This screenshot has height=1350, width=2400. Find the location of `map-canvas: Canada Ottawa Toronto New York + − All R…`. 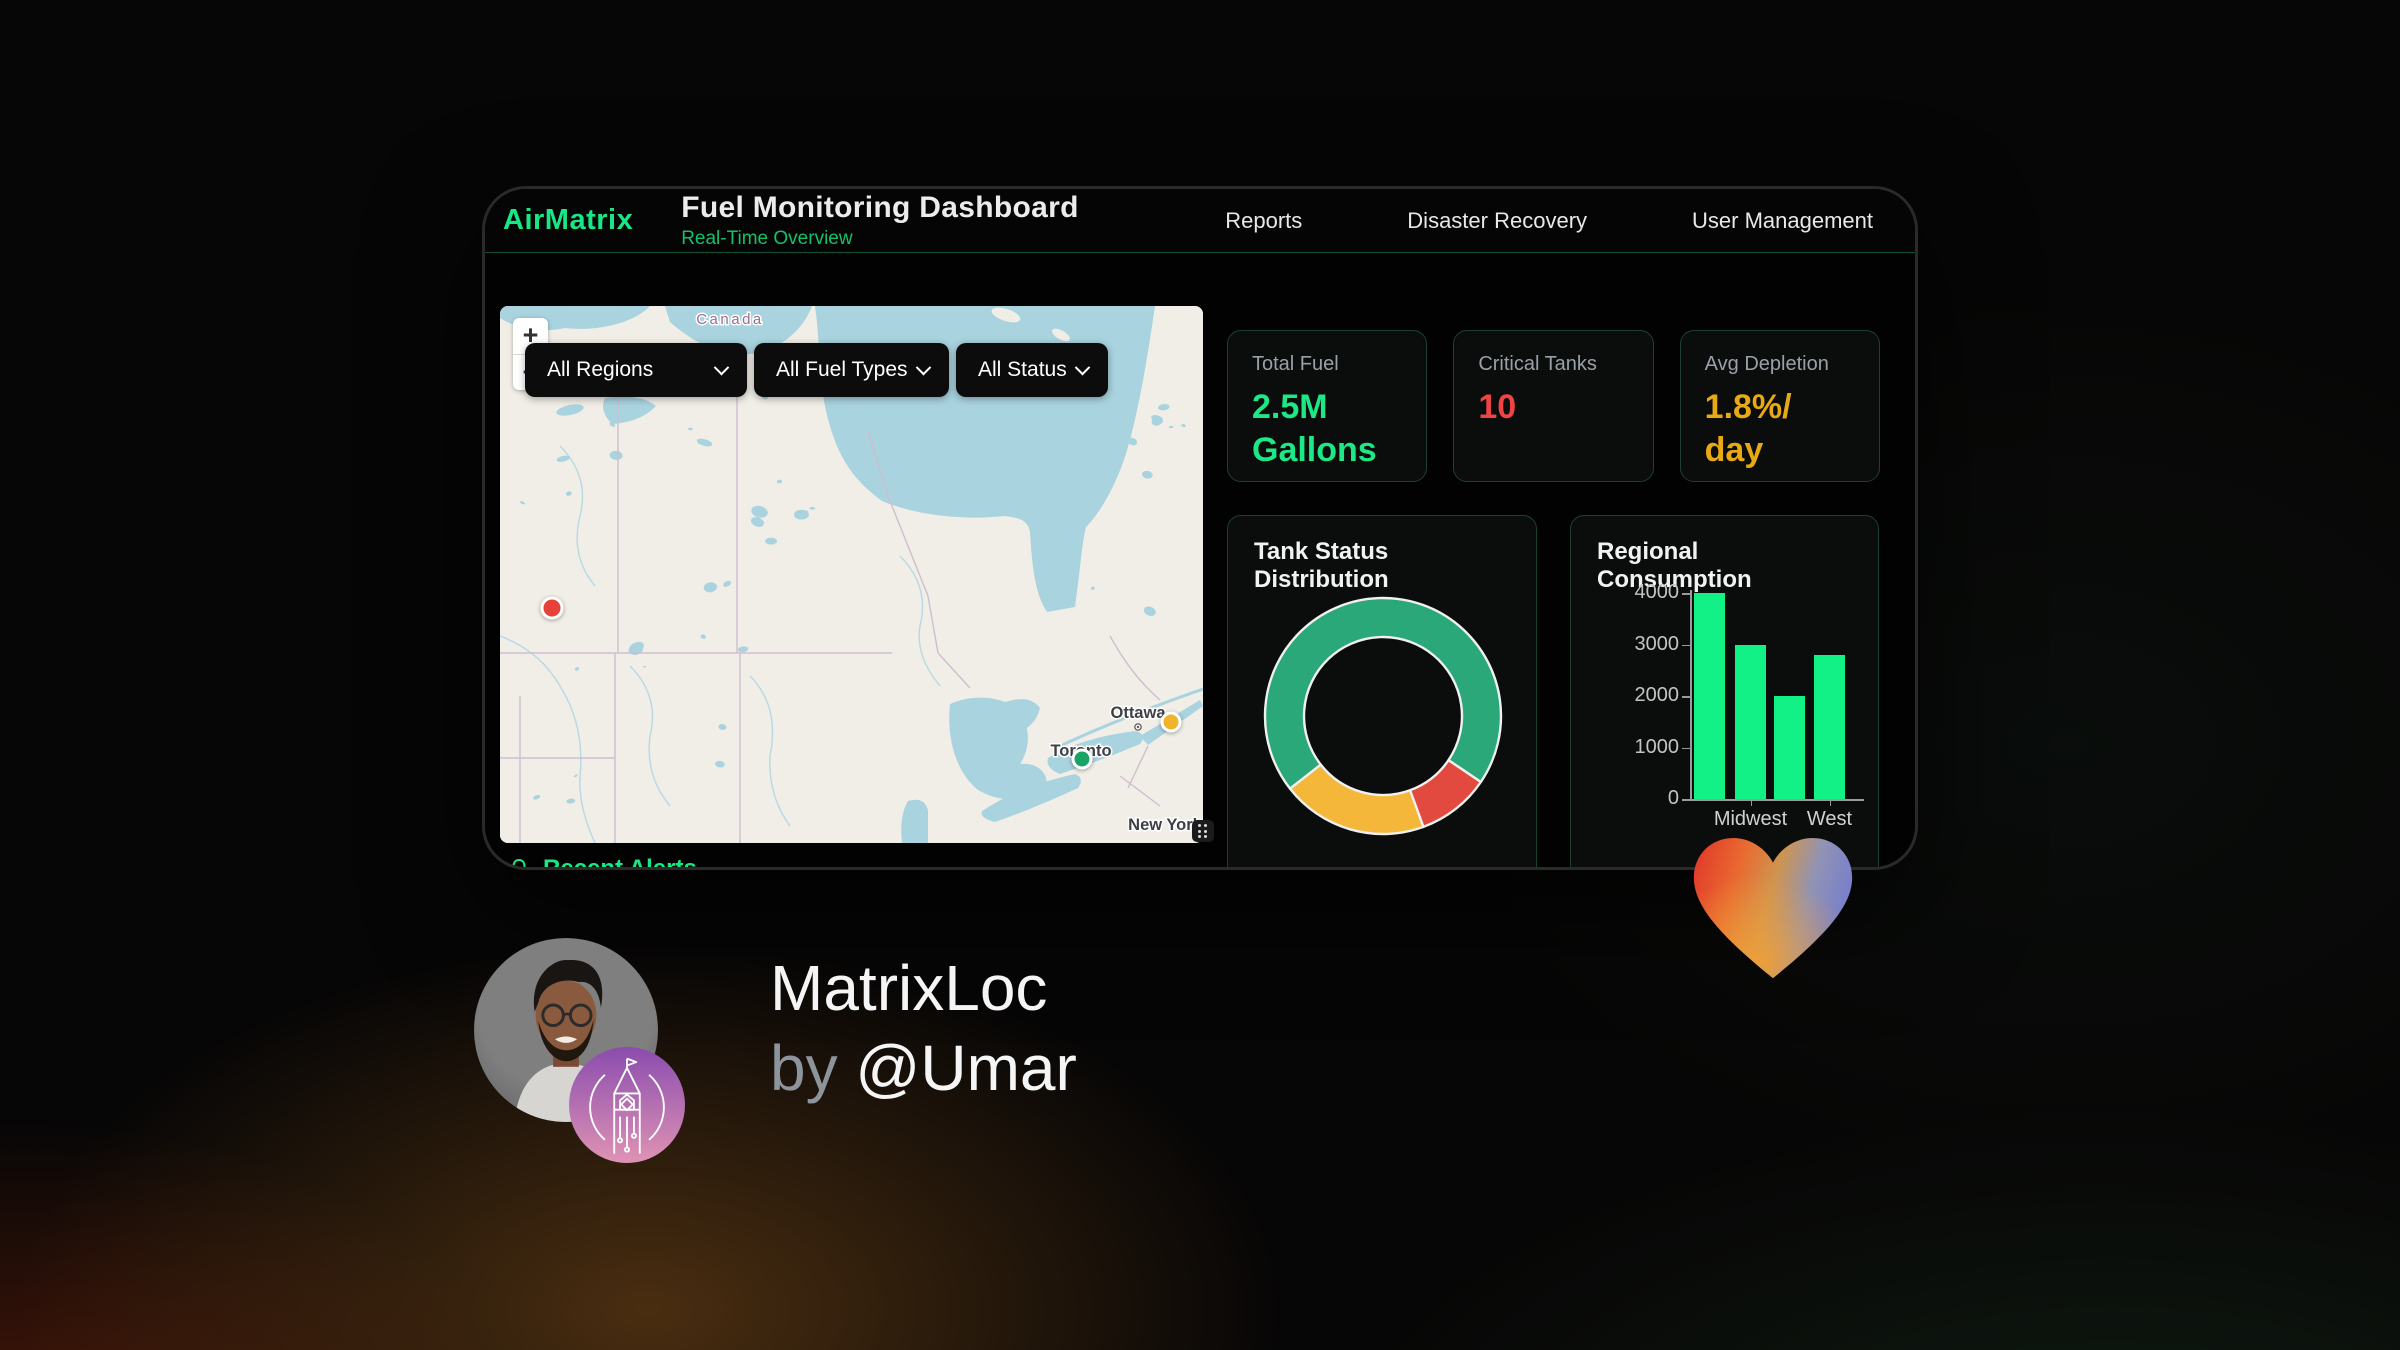

map-canvas: Canada Ottawa Toronto New York + − All R… is located at coordinates (851, 574).